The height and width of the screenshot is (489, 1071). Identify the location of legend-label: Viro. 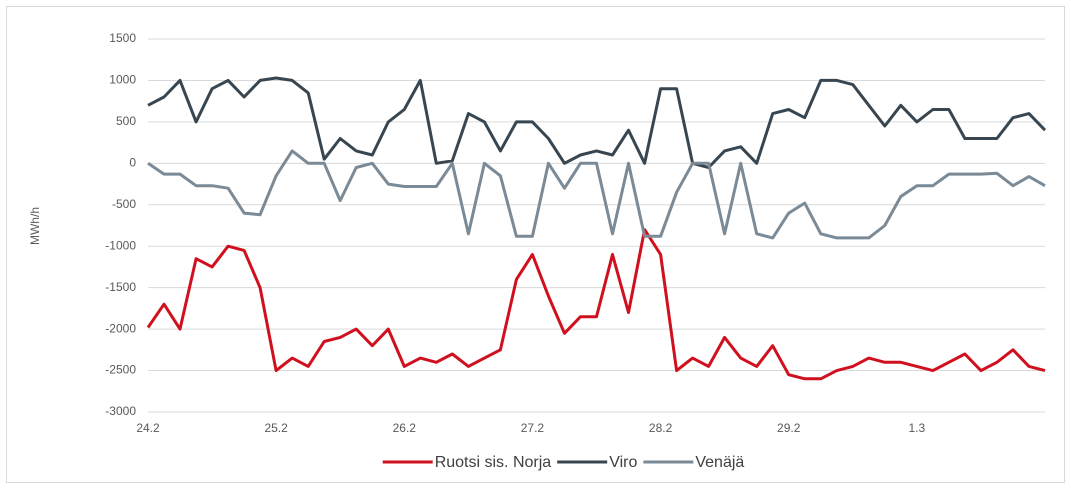
(623, 462).